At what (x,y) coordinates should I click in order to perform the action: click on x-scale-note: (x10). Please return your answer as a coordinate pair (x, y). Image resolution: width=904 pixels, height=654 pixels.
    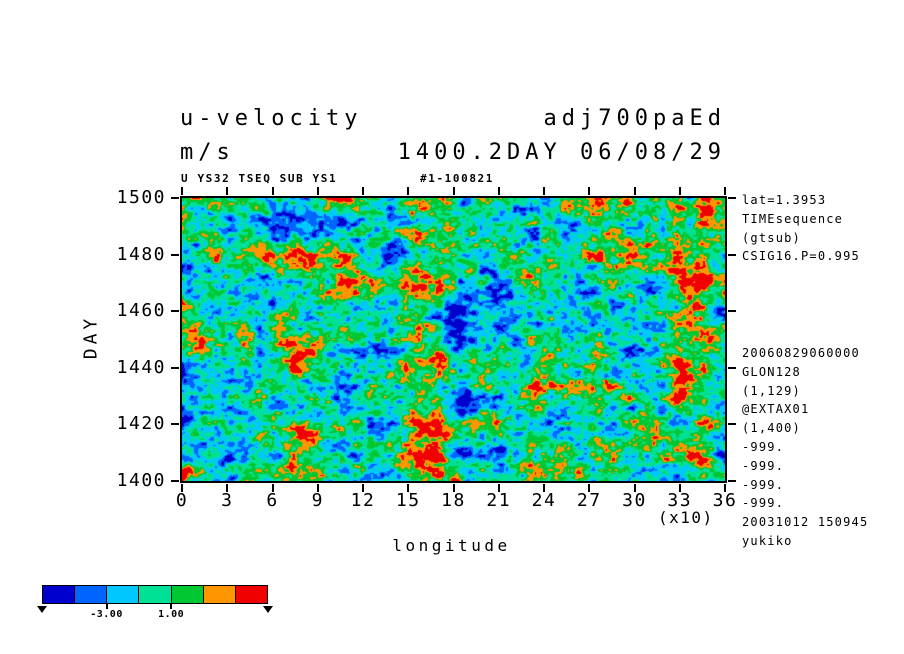
    Looking at the image, I should click on (686, 517).